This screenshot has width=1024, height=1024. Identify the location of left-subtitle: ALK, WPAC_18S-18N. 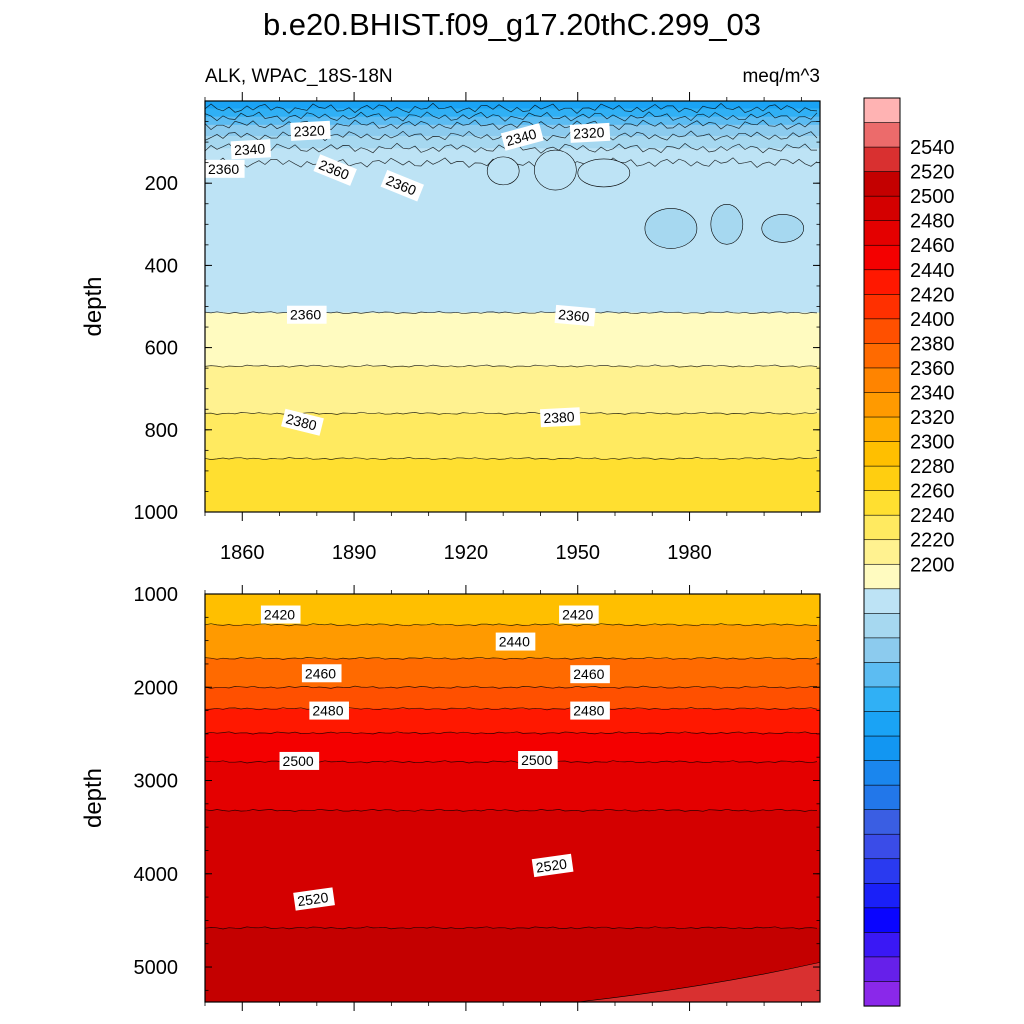
(299, 76).